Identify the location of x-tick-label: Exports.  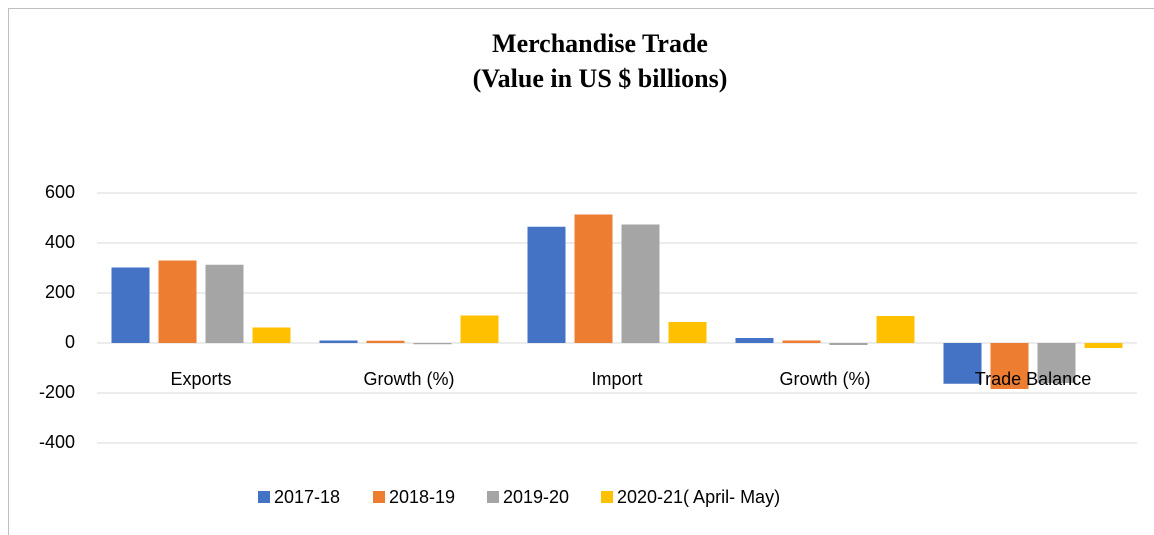
(200, 379).